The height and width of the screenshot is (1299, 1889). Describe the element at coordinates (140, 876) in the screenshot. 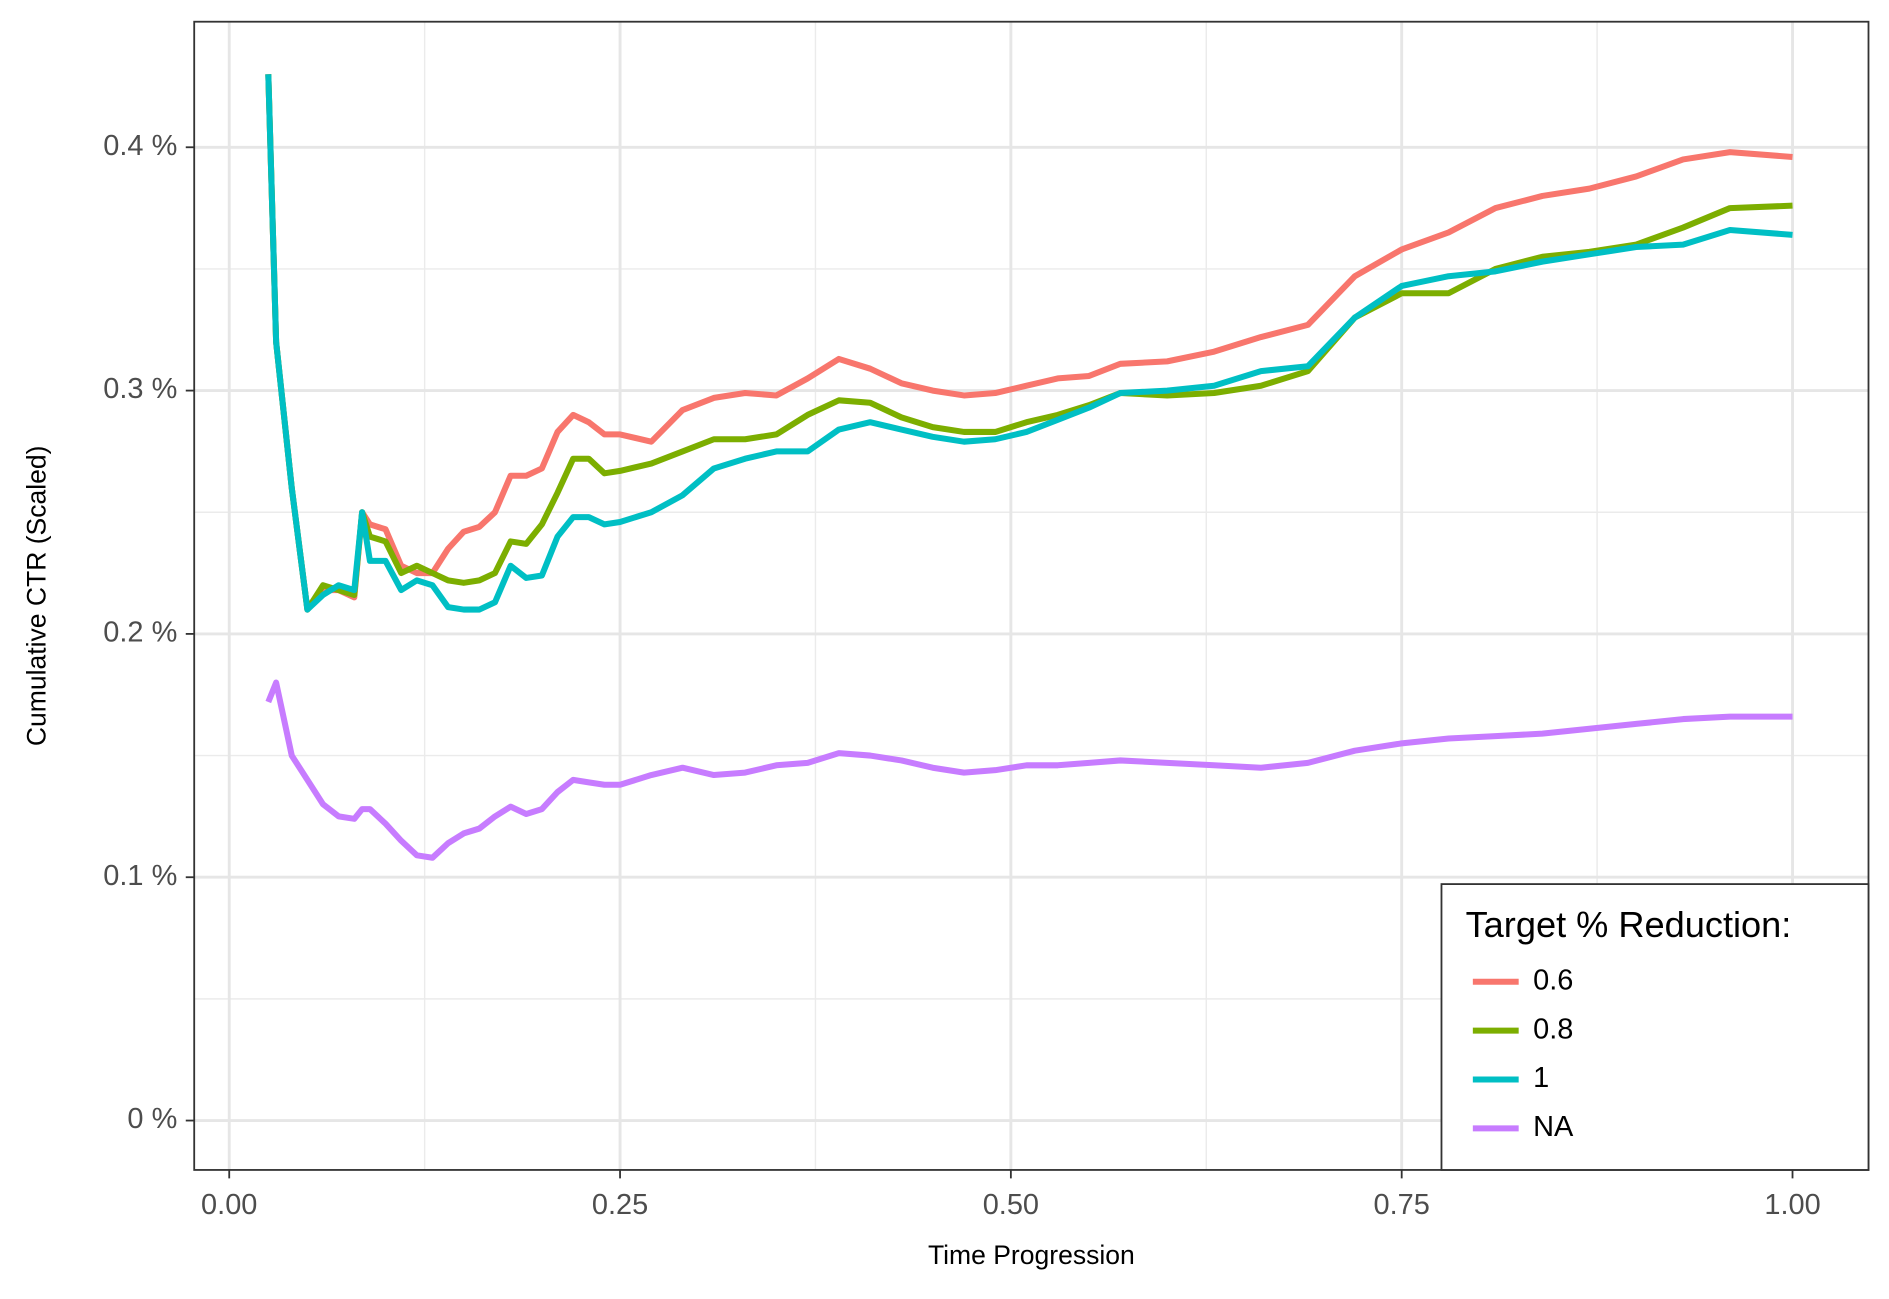

I see `y-tick-label: 0.1 %` at that location.